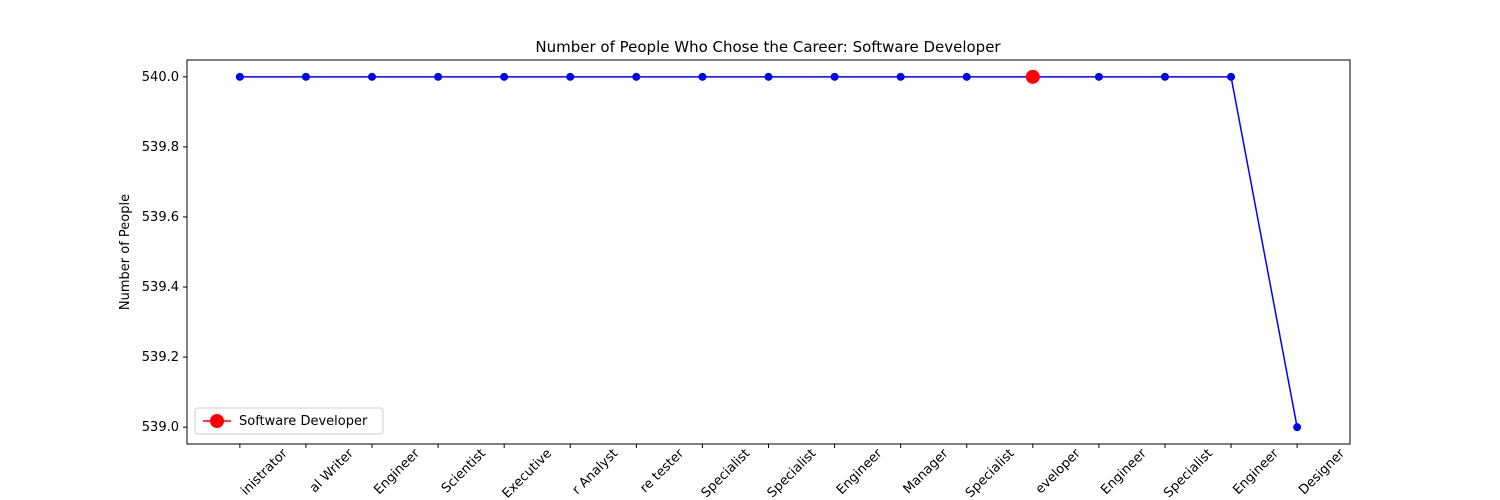  What do you see at coordinates (662, 471) in the screenshot?
I see `x-tick-label: re tester` at bounding box center [662, 471].